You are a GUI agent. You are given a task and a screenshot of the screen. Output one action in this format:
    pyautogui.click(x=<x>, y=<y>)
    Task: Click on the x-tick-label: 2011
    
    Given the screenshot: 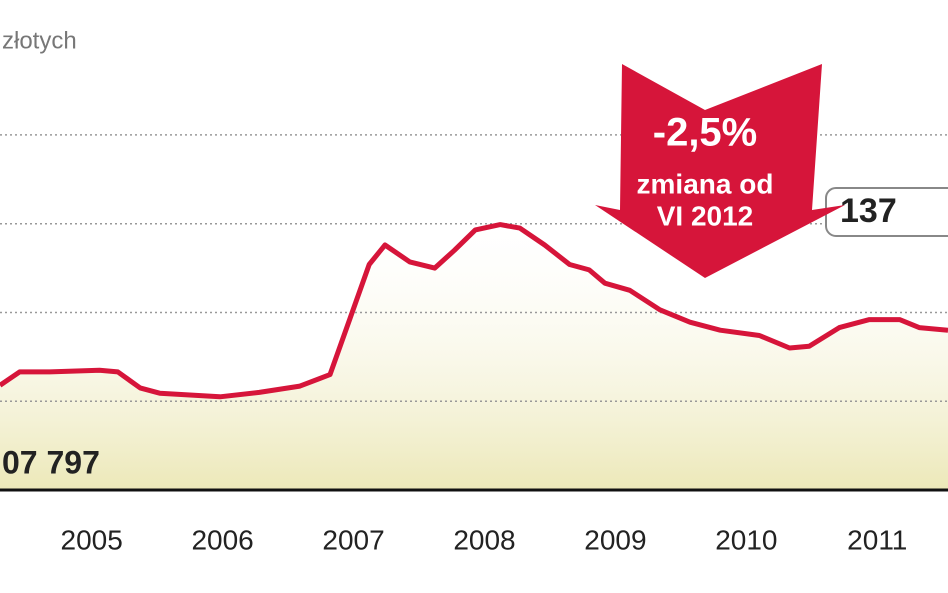 What is the action you would take?
    pyautogui.click(x=877, y=539)
    